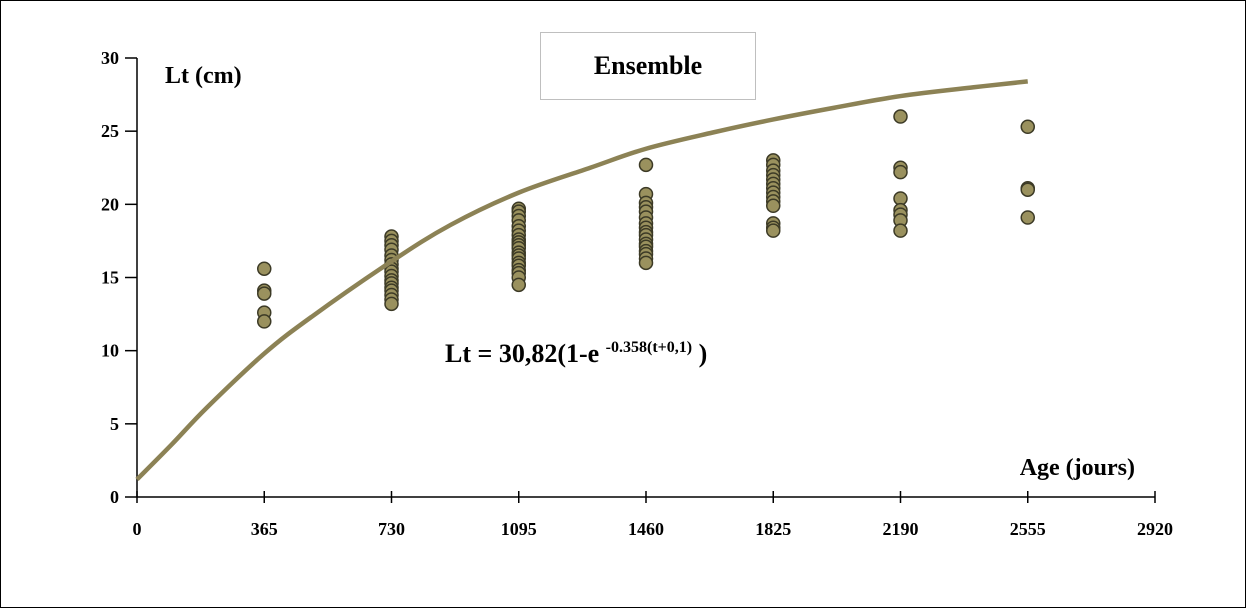  Describe the element at coordinates (646, 529) in the screenshot. I see `x-tick-label: 1460` at that location.